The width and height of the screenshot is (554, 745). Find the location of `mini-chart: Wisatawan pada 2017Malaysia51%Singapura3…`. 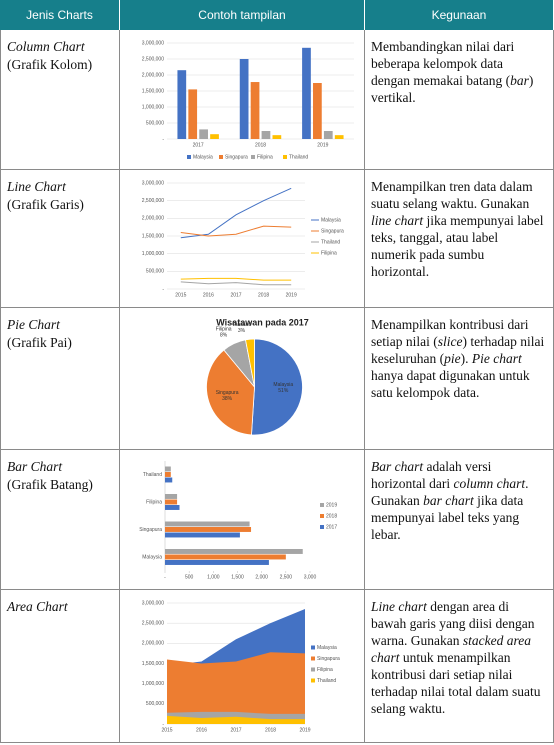

mini-chart: Wisatawan pada 2017Malaysia51%Singapura3… is located at coordinates (257, 376).